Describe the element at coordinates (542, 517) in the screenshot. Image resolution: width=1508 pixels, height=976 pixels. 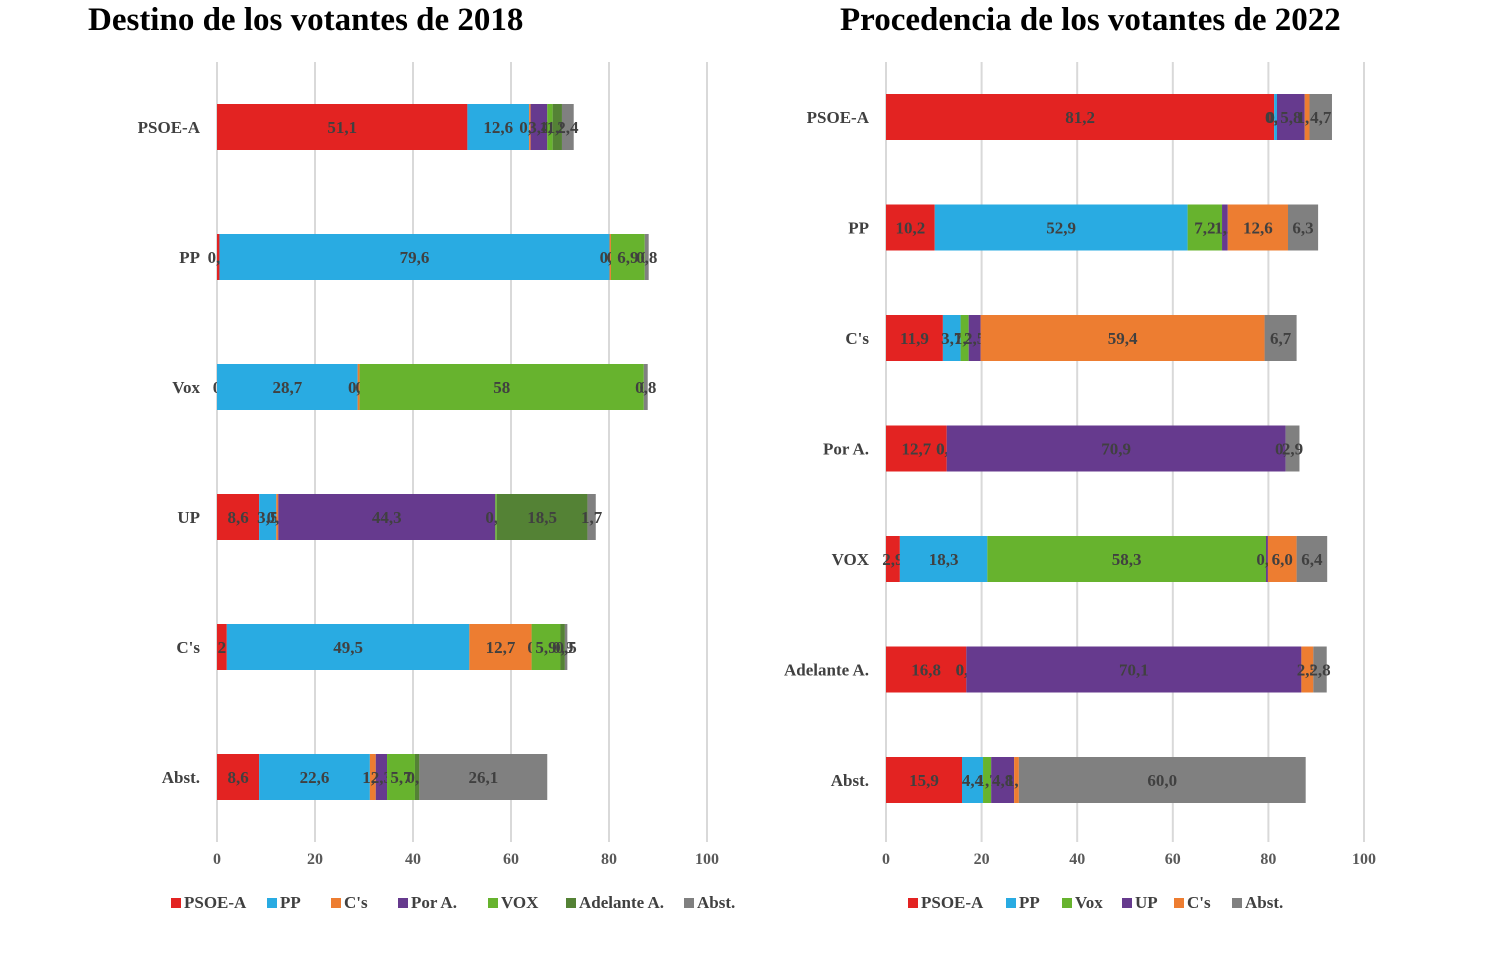
I see `data-label: 18,5` at that location.